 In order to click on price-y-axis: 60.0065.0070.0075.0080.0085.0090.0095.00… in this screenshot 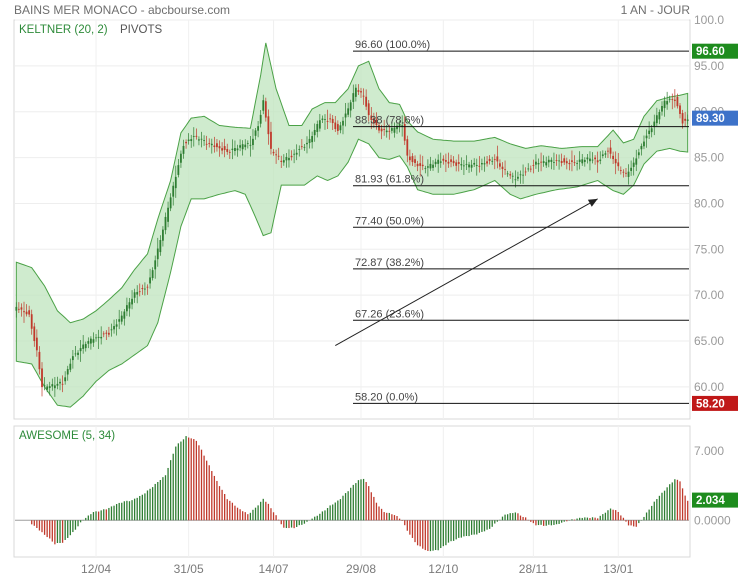, I will do `click(709, 203)`.